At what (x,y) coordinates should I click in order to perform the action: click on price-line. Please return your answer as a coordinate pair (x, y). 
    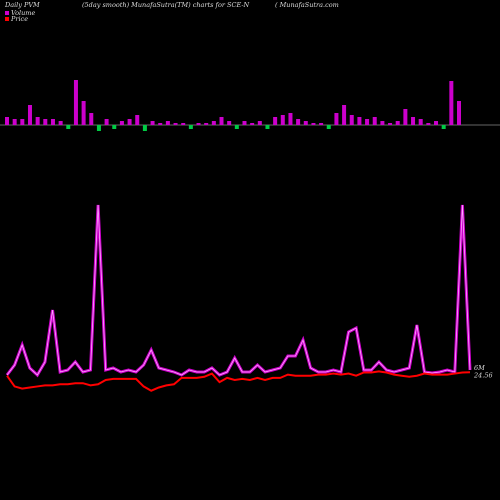
    Looking at the image, I should click on (238, 381).